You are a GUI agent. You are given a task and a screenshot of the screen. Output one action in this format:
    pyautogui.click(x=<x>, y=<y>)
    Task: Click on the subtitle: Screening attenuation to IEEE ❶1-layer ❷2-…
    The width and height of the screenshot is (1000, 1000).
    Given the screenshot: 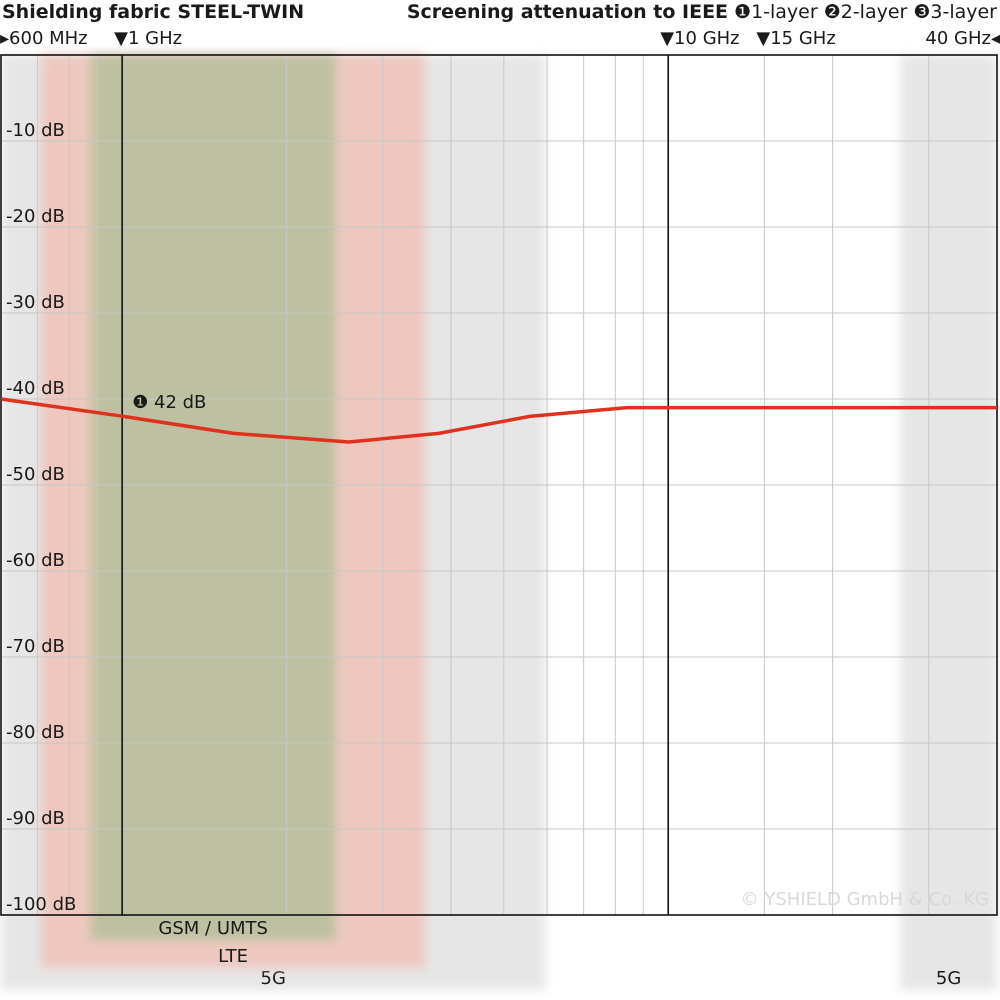 What is the action you would take?
    pyautogui.click(x=702, y=12)
    